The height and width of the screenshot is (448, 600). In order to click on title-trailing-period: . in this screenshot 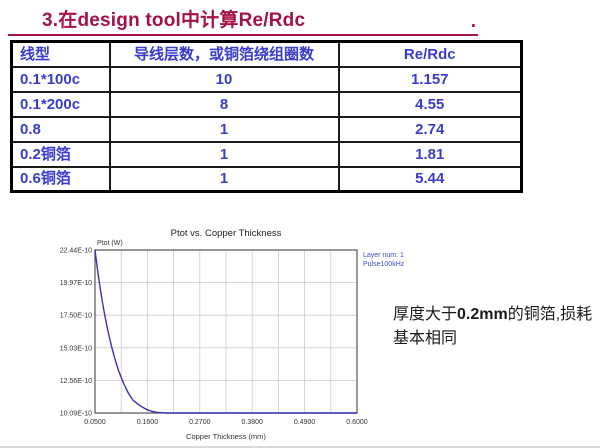, I will do `click(473, 21)`.